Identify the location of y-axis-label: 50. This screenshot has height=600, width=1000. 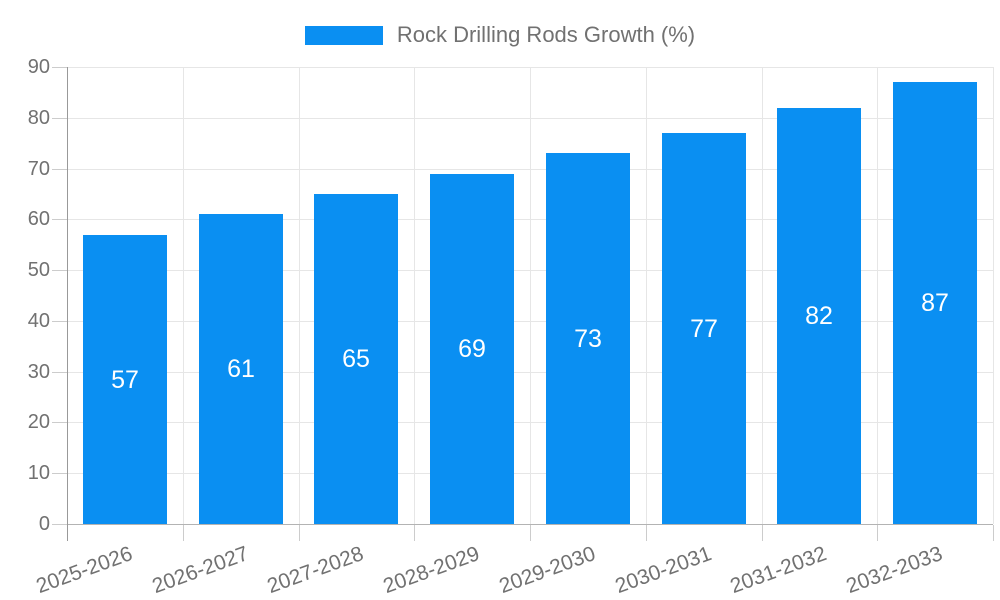
(38, 270).